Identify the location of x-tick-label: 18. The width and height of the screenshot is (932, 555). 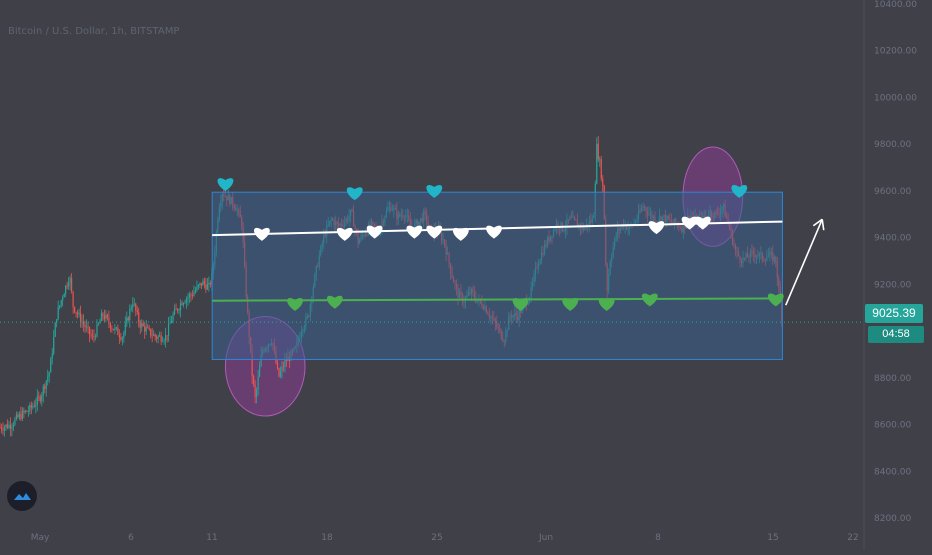
(327, 538).